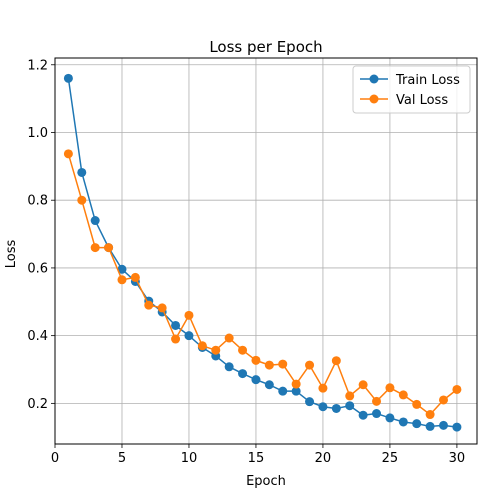 The height and width of the screenshot is (500, 494). Describe the element at coordinates (374, 99) in the screenshot. I see `legend-marker-val` at that location.